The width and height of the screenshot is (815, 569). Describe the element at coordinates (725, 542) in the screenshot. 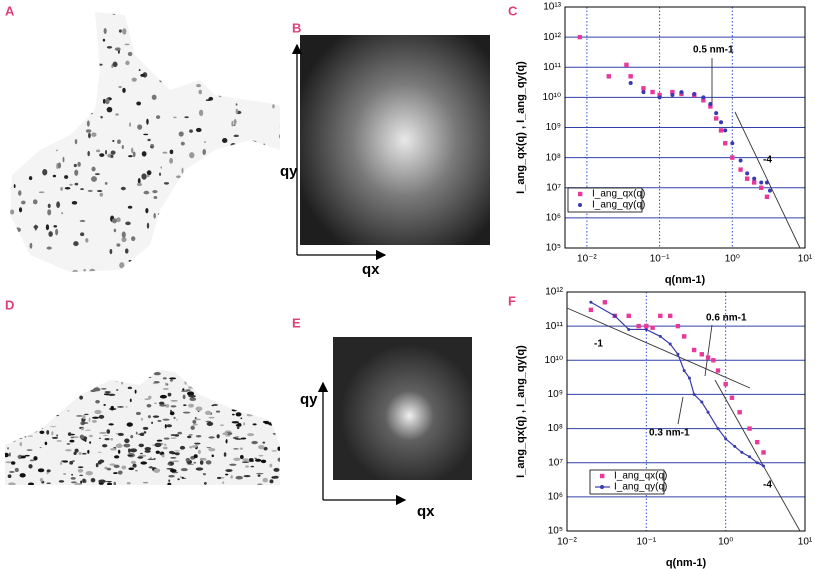

I see `x-tick-label: 10⁰` at that location.